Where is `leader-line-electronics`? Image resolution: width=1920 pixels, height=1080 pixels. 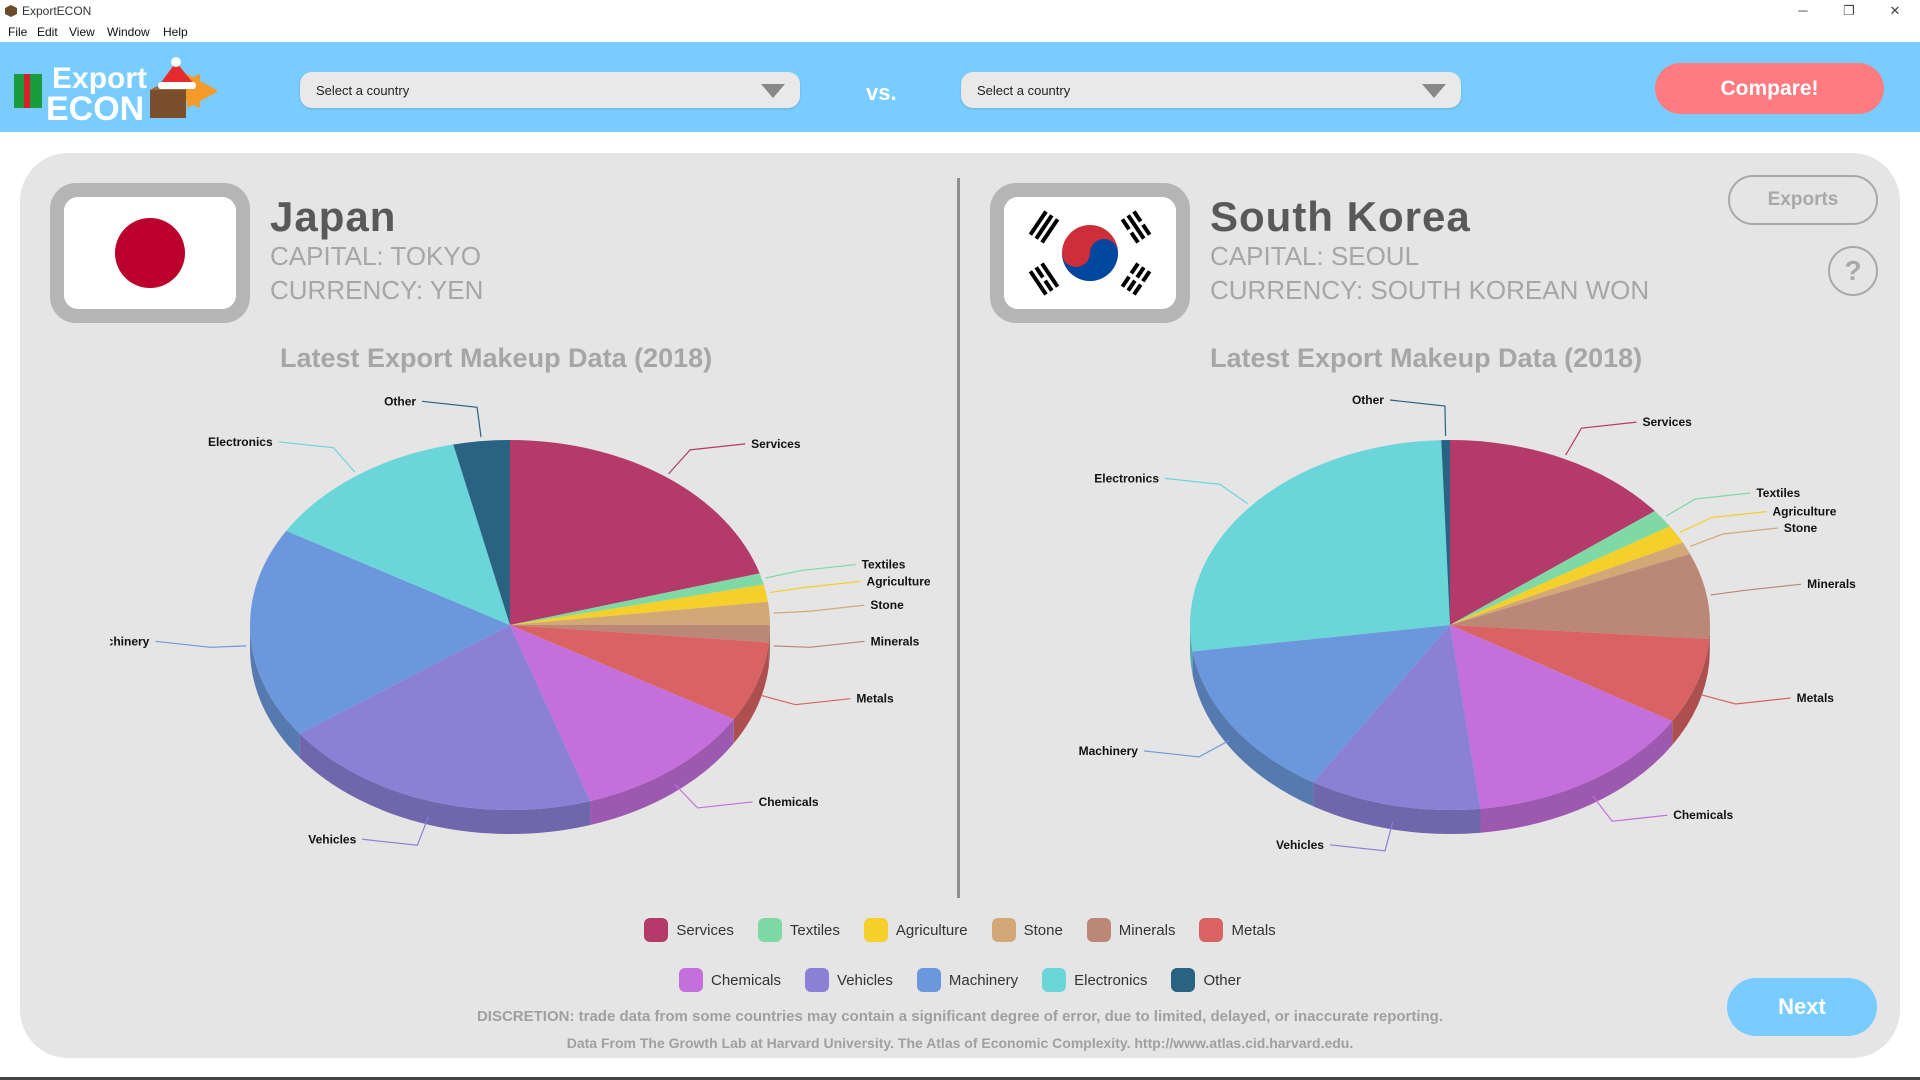 leader-line-electronics is located at coordinates (317, 457).